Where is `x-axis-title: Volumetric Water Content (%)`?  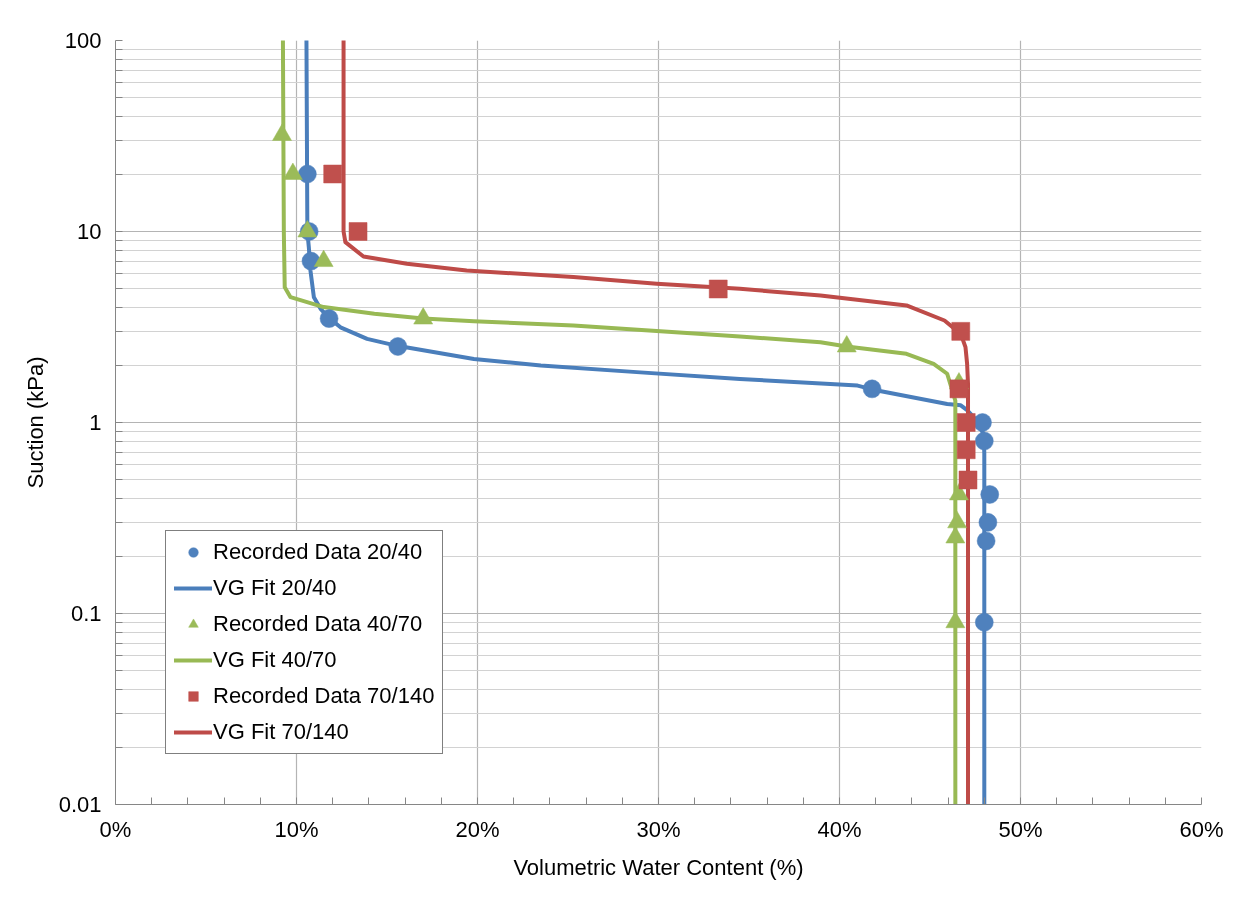
x-axis-title: Volumetric Water Content (%) is located at coordinates (658, 867).